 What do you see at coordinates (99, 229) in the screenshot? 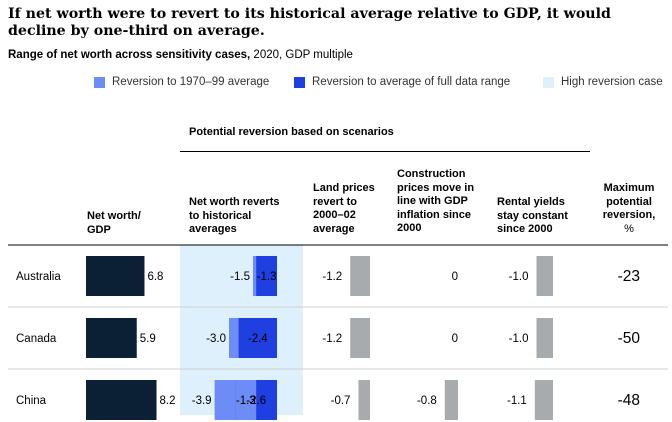
I see `header-line: GDP` at bounding box center [99, 229].